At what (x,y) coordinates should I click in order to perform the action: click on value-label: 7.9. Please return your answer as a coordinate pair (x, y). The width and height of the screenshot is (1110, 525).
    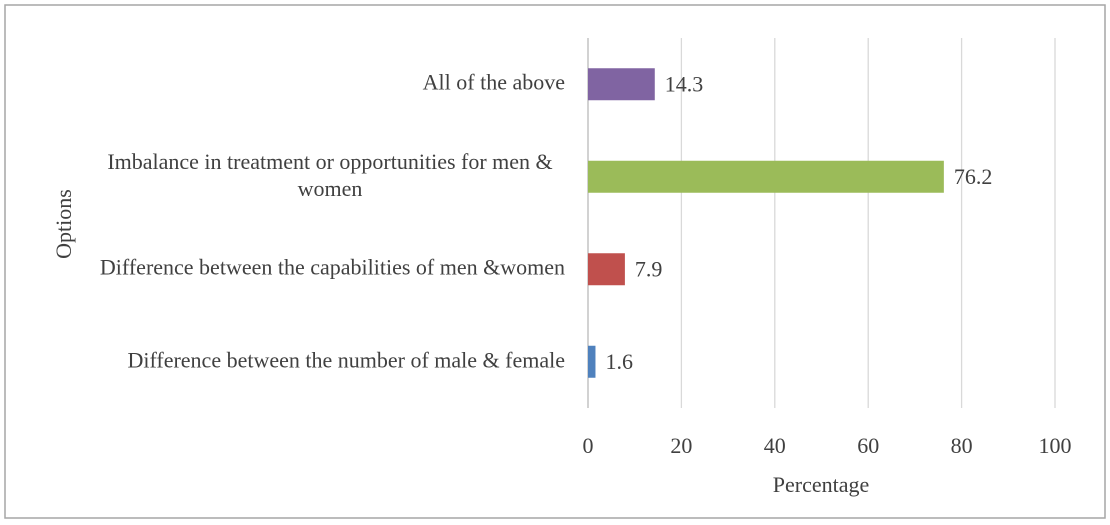
    Looking at the image, I should click on (649, 268).